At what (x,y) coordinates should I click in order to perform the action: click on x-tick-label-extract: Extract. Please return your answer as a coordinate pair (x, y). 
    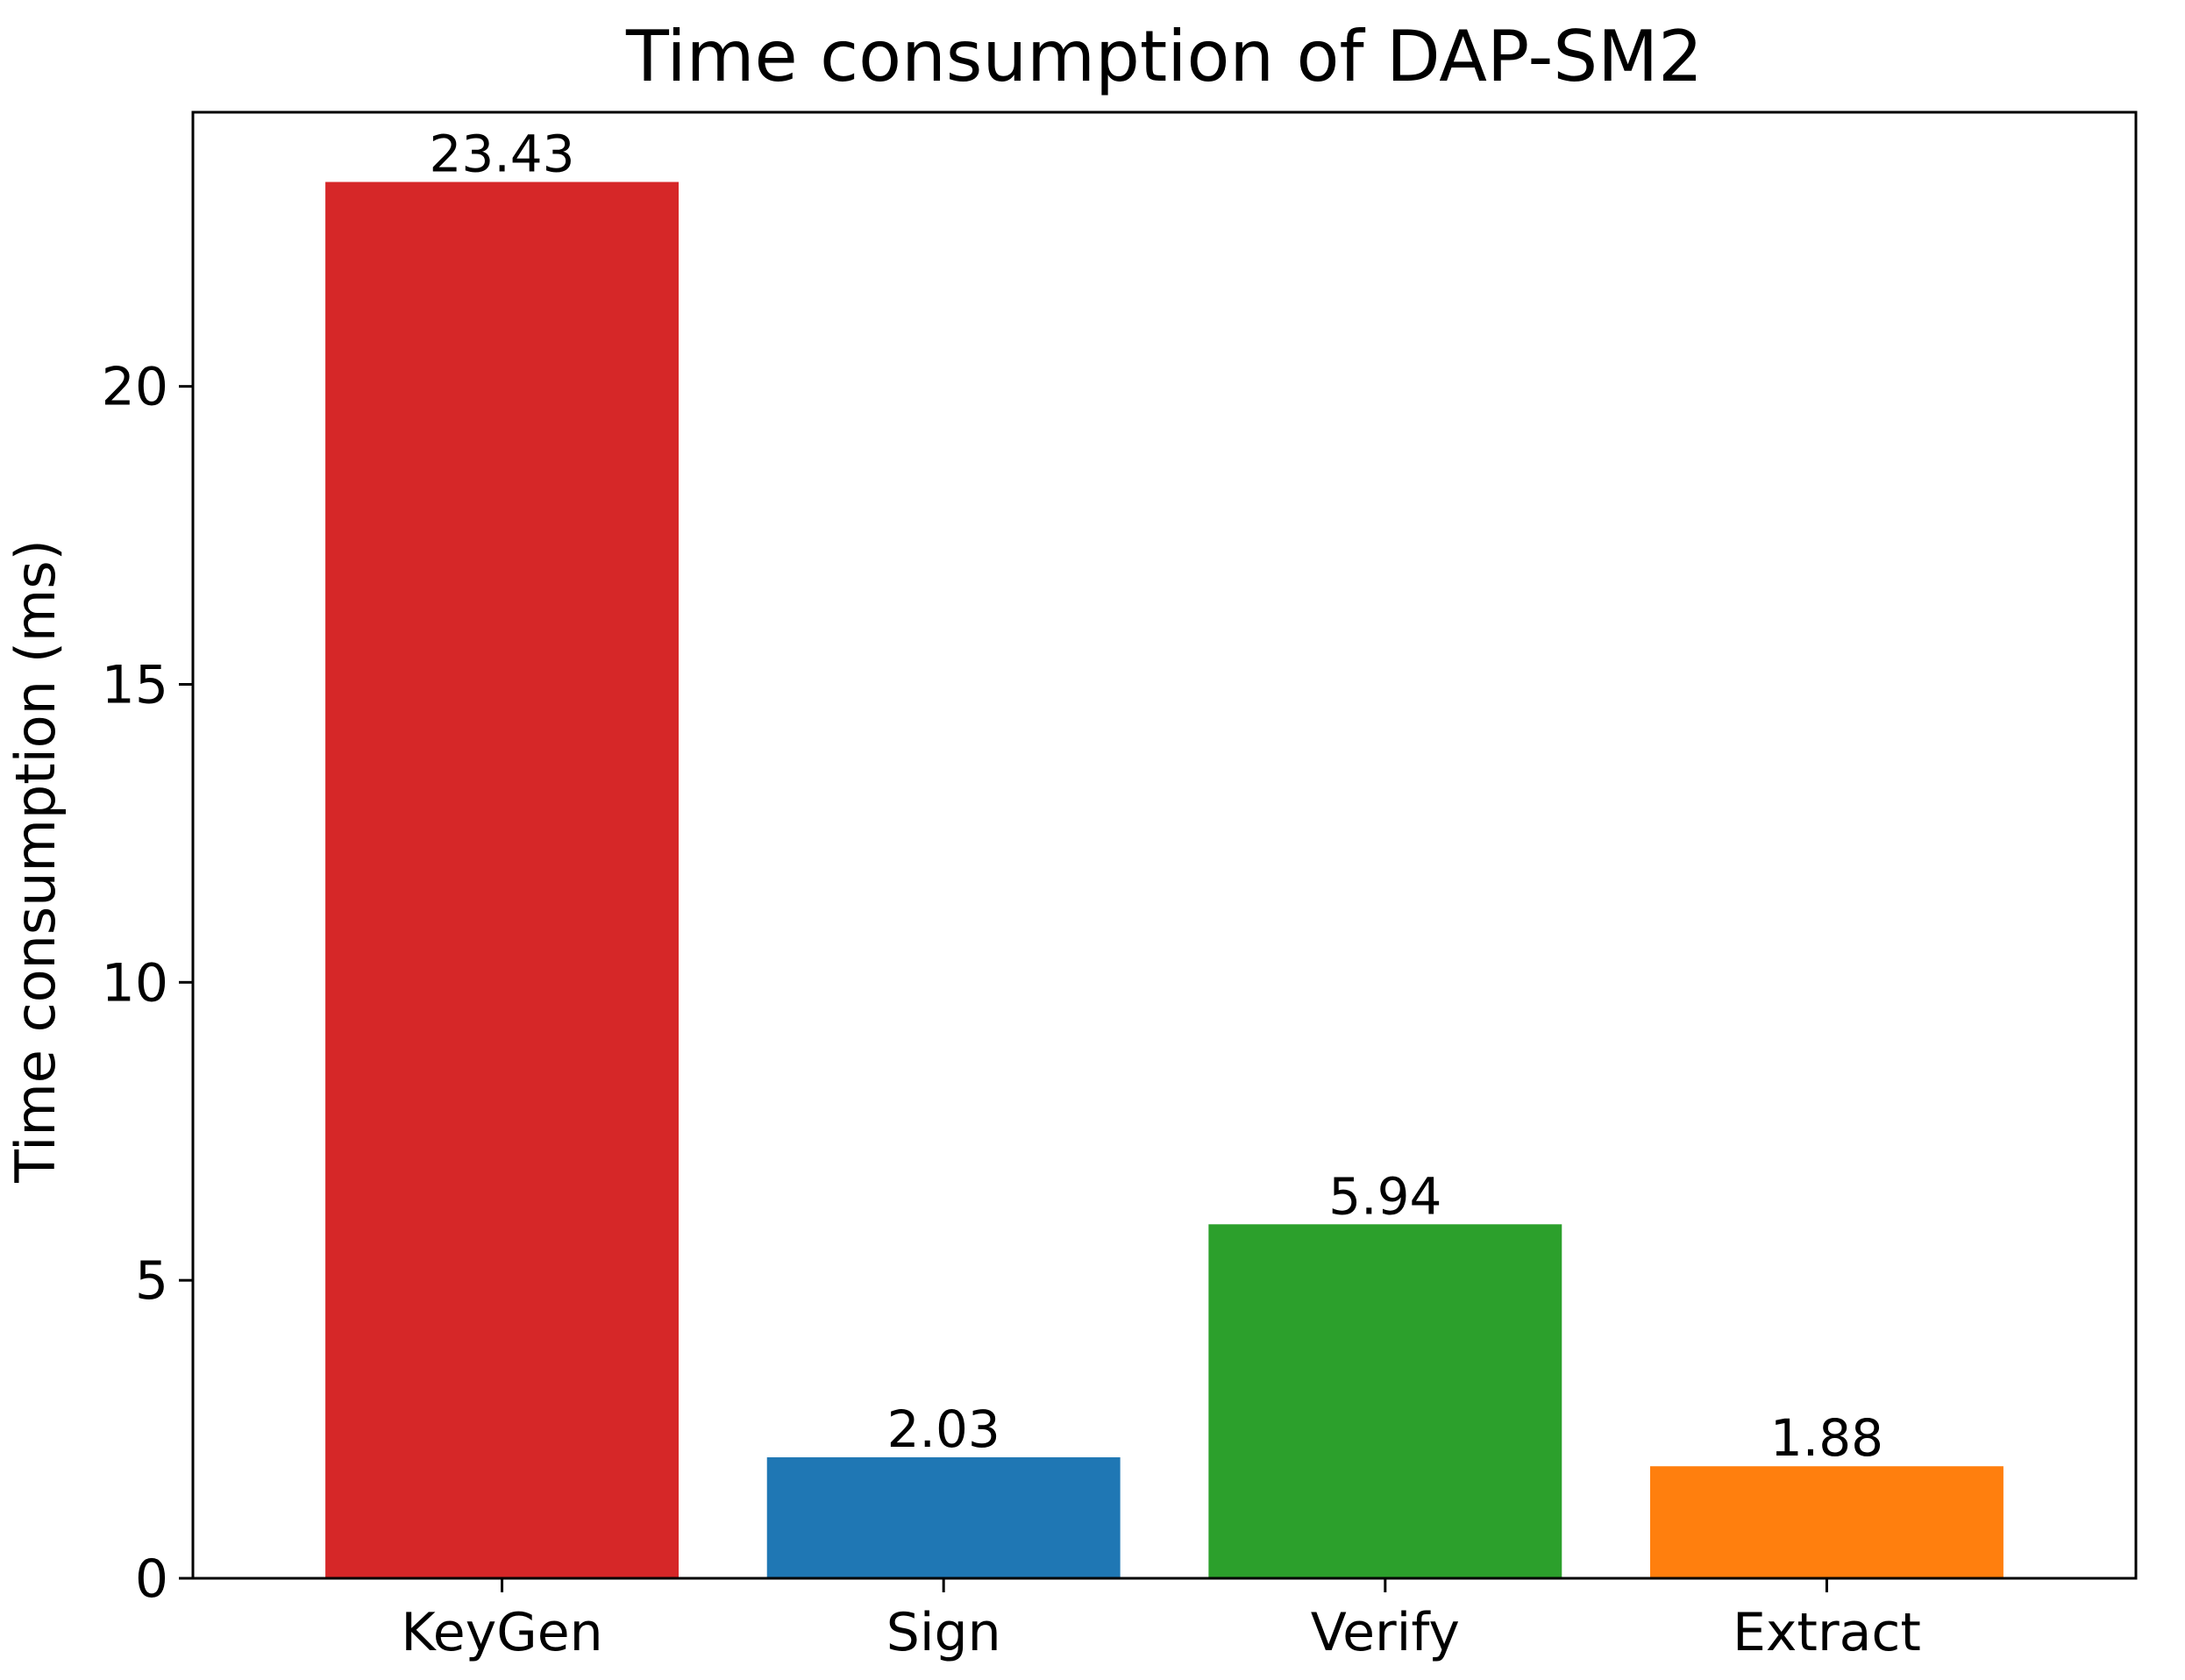
    Looking at the image, I should click on (1827, 1632).